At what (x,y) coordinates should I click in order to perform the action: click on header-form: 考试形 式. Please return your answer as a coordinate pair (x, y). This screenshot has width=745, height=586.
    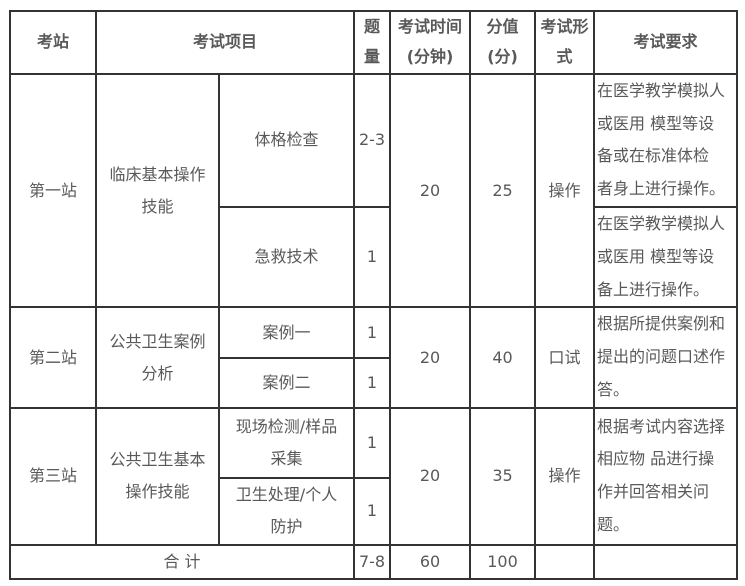
    Looking at the image, I should click on (565, 42).